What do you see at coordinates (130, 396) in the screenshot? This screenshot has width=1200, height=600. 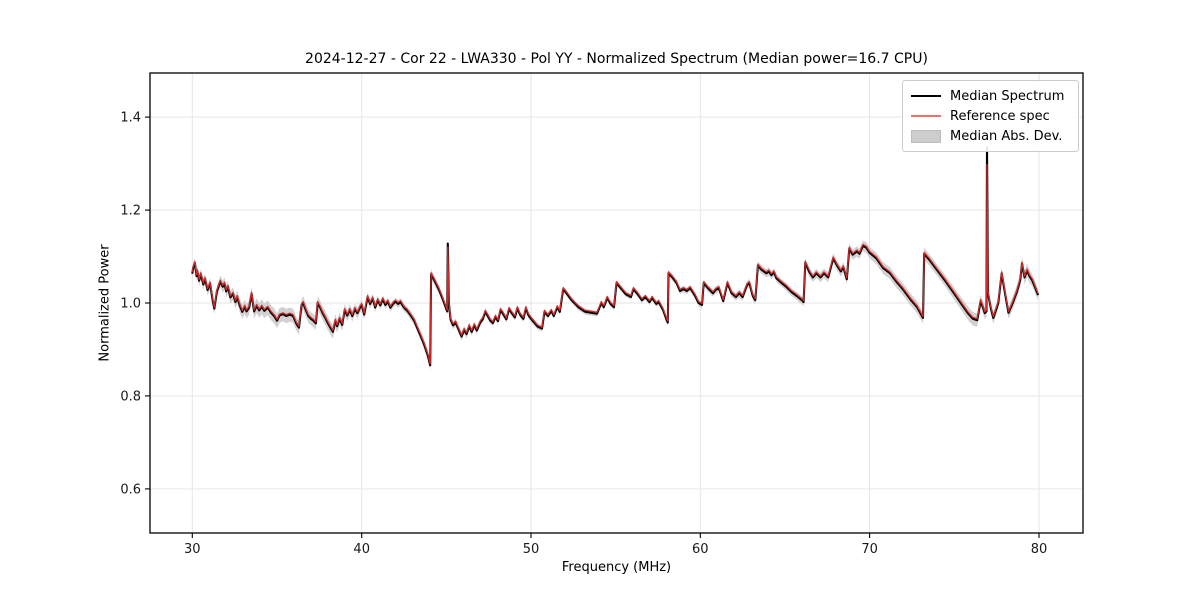 I see `y-tick-label: 0.8` at bounding box center [130, 396].